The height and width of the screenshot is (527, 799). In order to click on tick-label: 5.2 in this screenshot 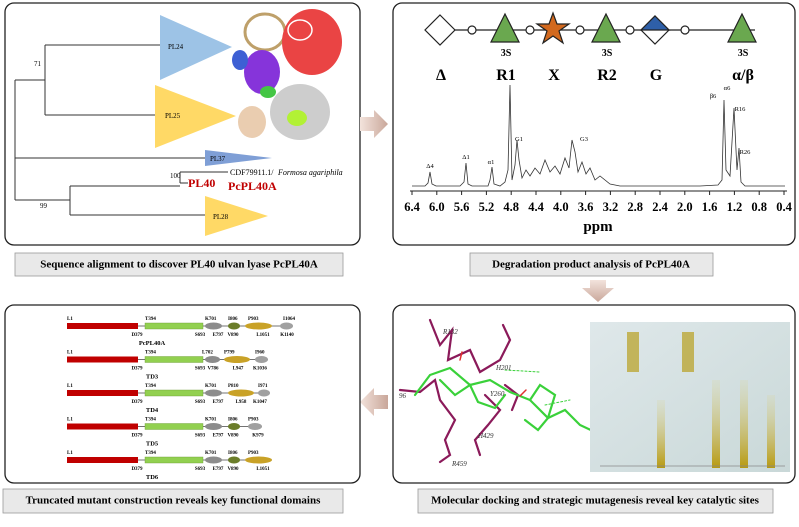, I will do `click(487, 207)`.